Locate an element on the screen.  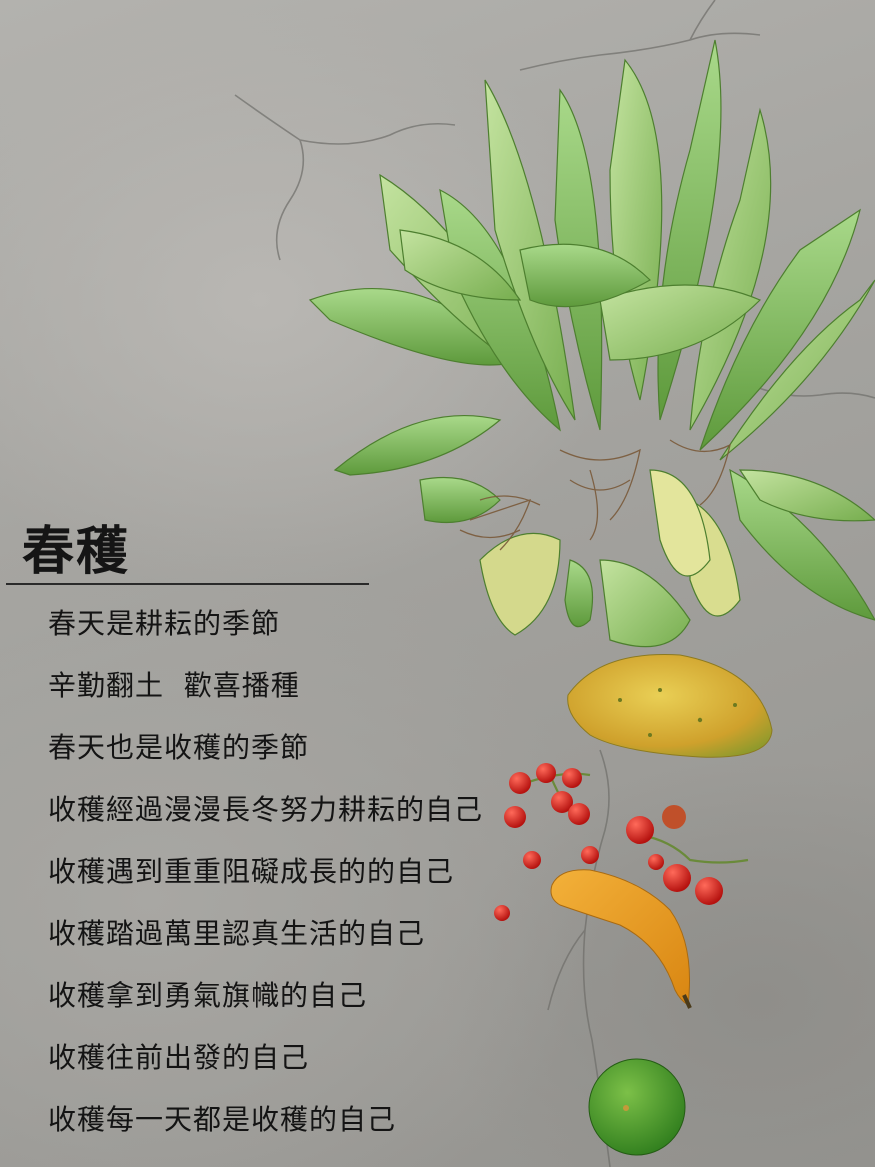
poem-line: 辛勤翻土 歡喜播種 is located at coordinates (174, 685).